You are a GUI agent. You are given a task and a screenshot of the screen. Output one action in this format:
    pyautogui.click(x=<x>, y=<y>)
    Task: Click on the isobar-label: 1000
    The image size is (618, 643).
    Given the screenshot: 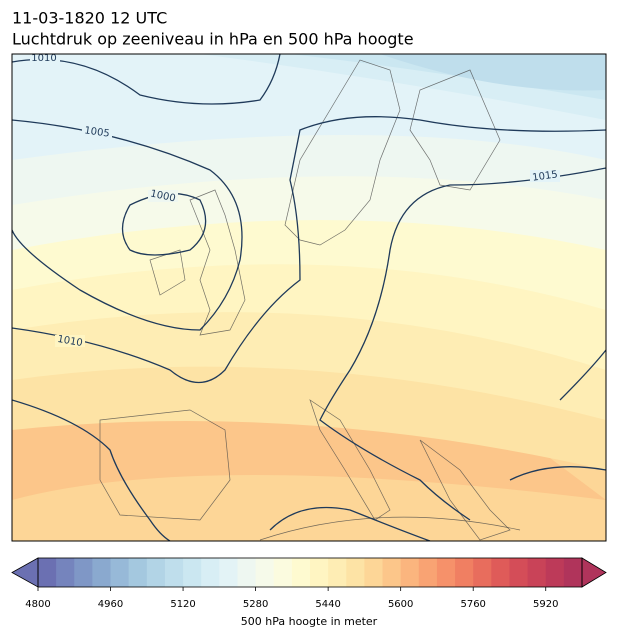 What is the action you would take?
    pyautogui.click(x=162, y=196)
    